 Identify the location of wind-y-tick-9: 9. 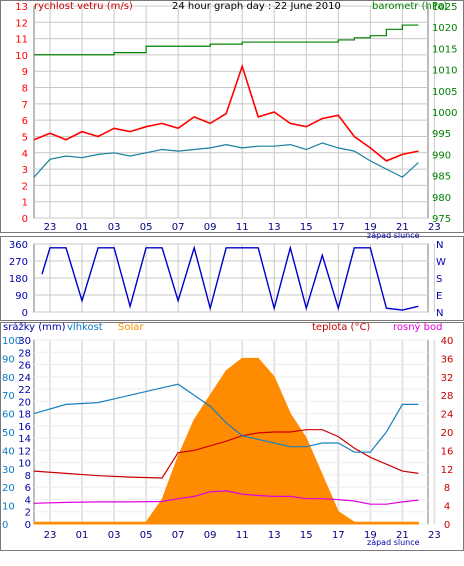
(25, 72).